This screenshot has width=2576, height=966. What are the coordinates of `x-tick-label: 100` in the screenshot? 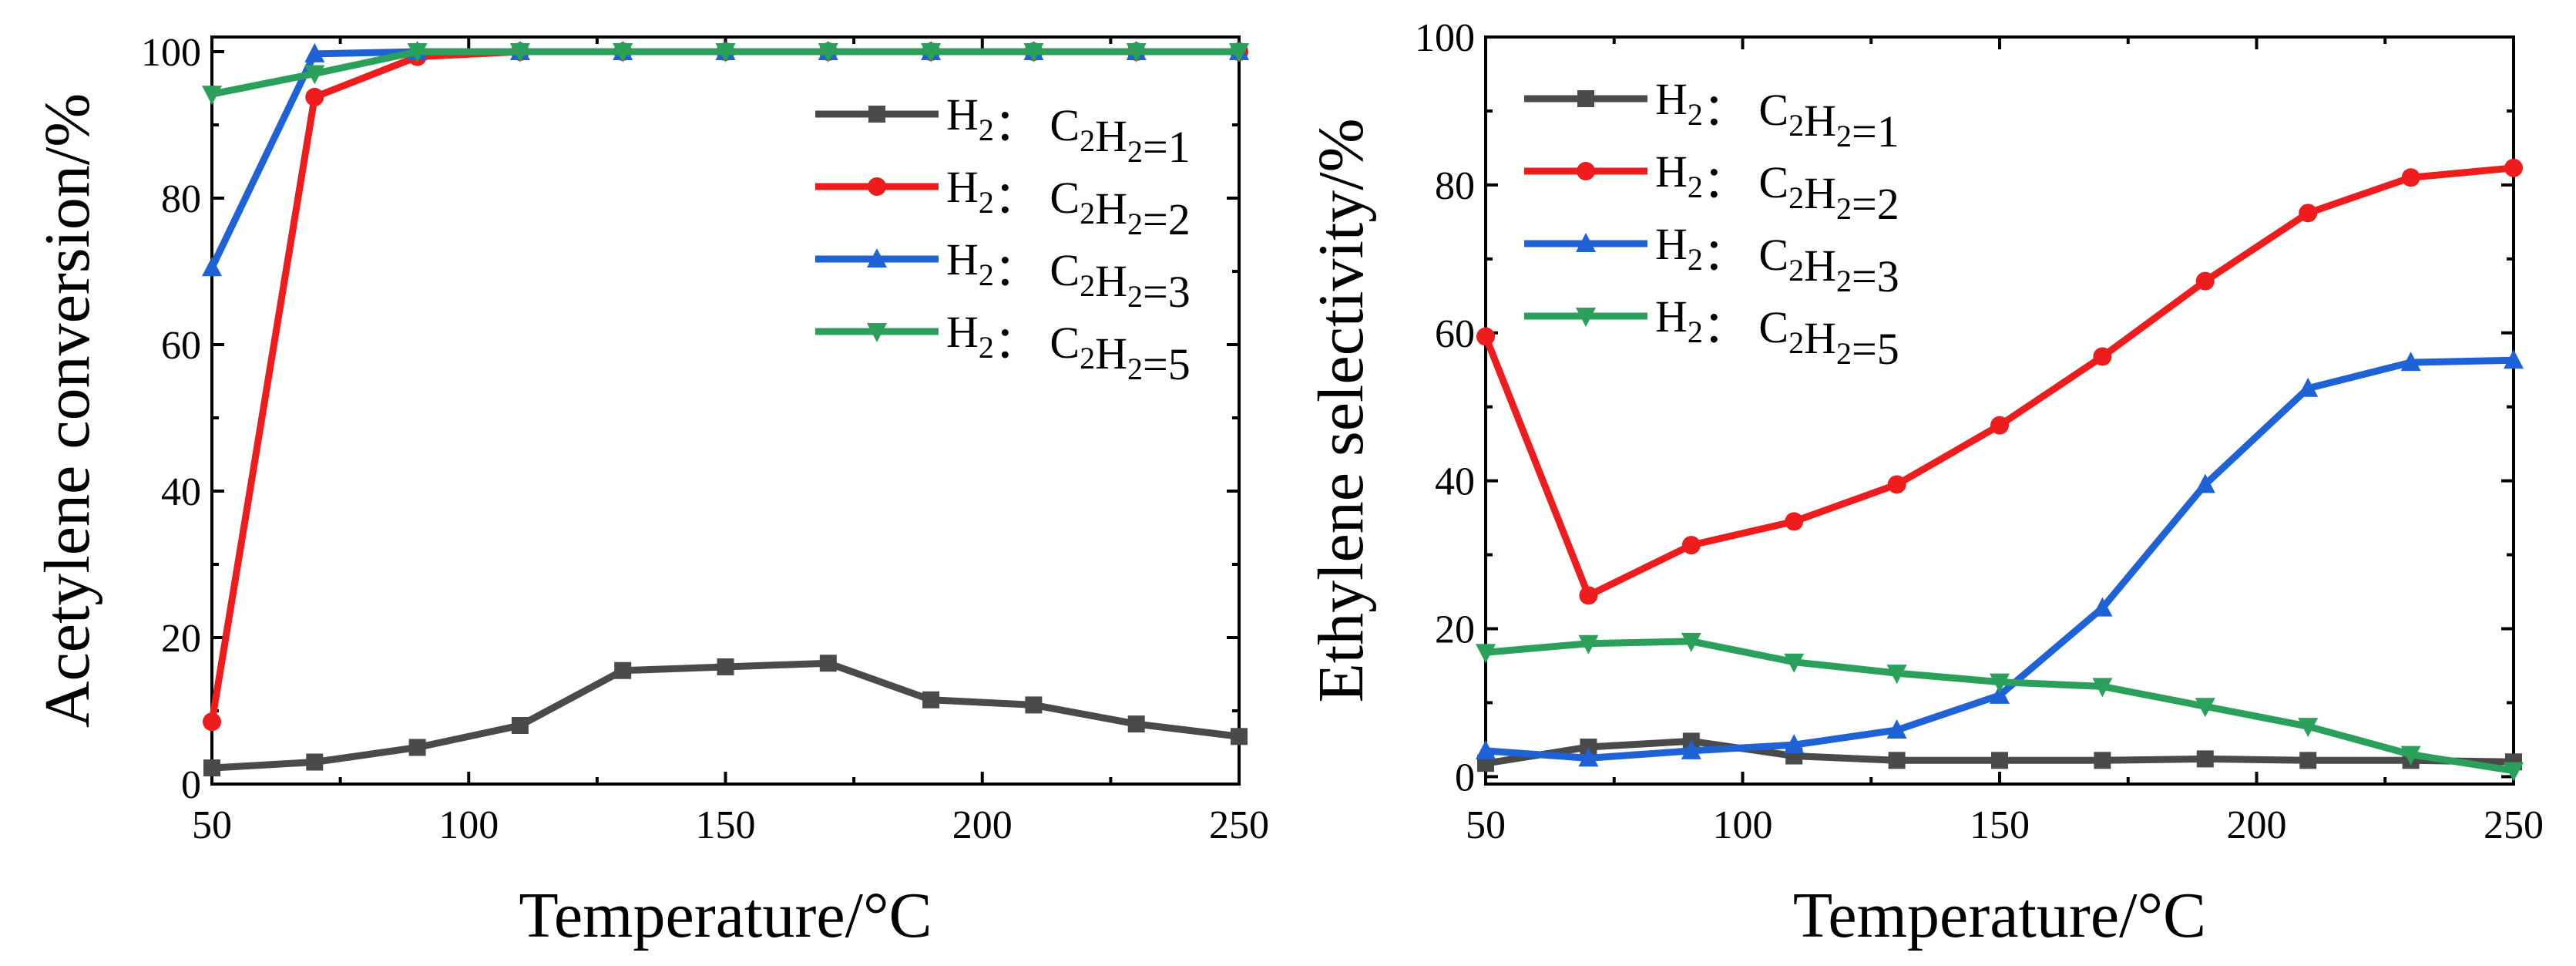 It's located at (468, 825).